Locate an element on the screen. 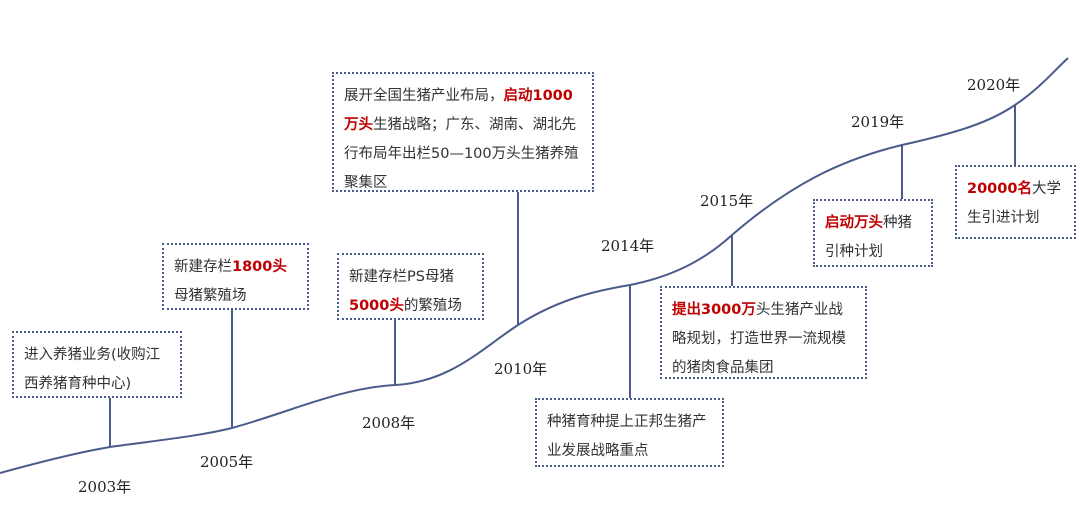  event-text: 进入养猪业务(收购江西养猪育种中心) is located at coordinates (92, 369).